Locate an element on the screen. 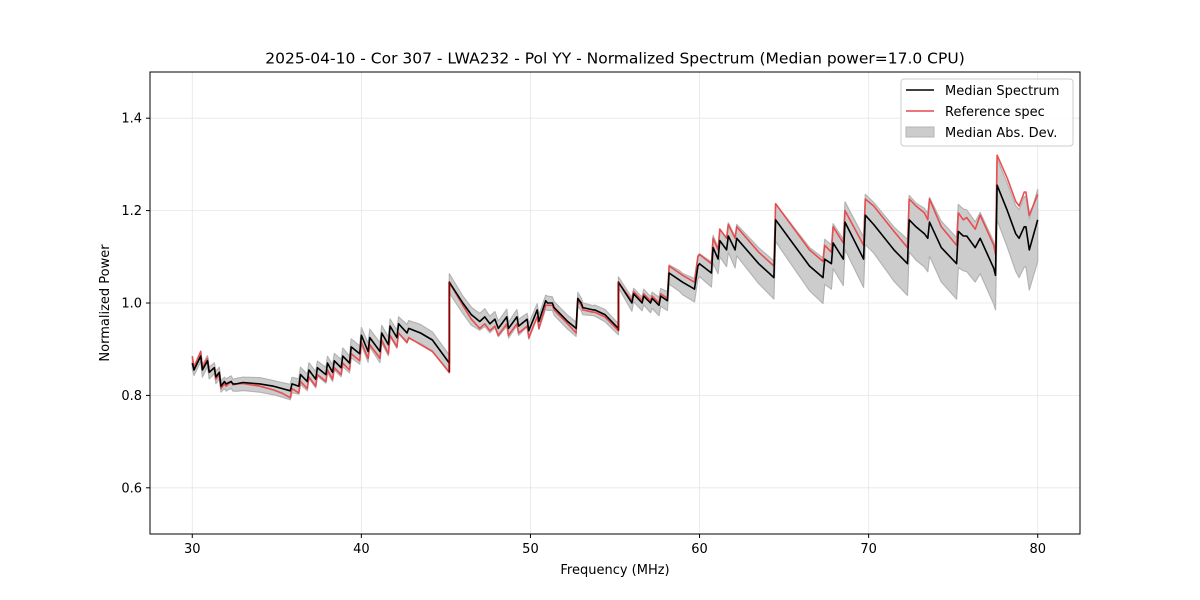 This screenshot has height=600, width=1200. x-tick-label: 60 is located at coordinates (699, 549).